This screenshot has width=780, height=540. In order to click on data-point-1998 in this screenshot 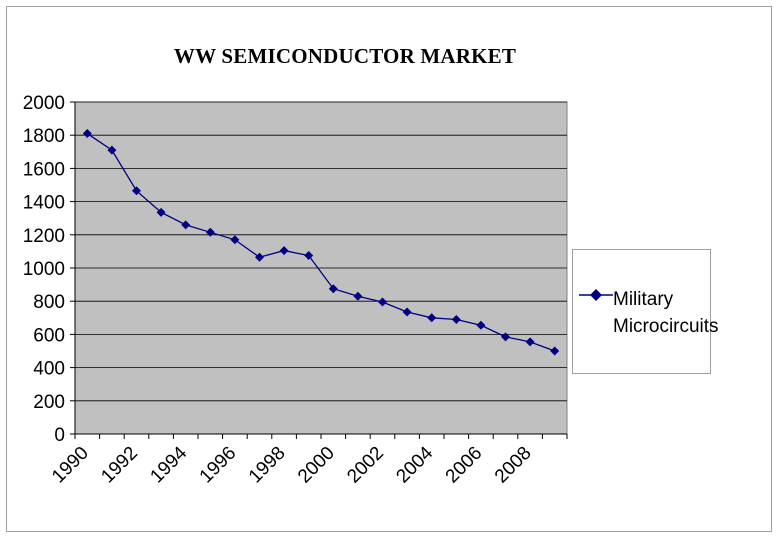, I will do `click(284, 251)`.